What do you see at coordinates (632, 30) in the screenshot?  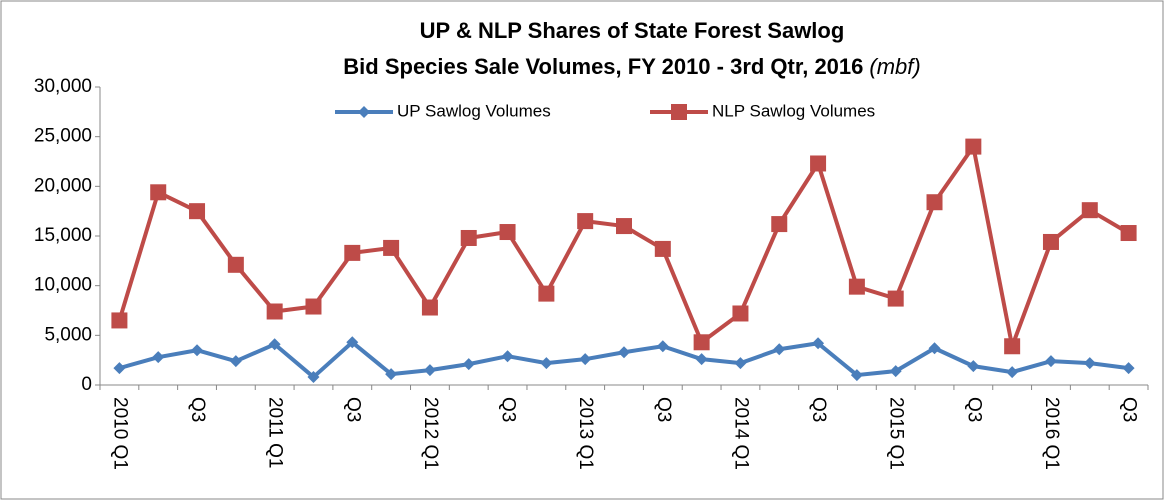 I see `chart-title: UP & NLP Shares of State Forest Sawlog` at bounding box center [632, 30].